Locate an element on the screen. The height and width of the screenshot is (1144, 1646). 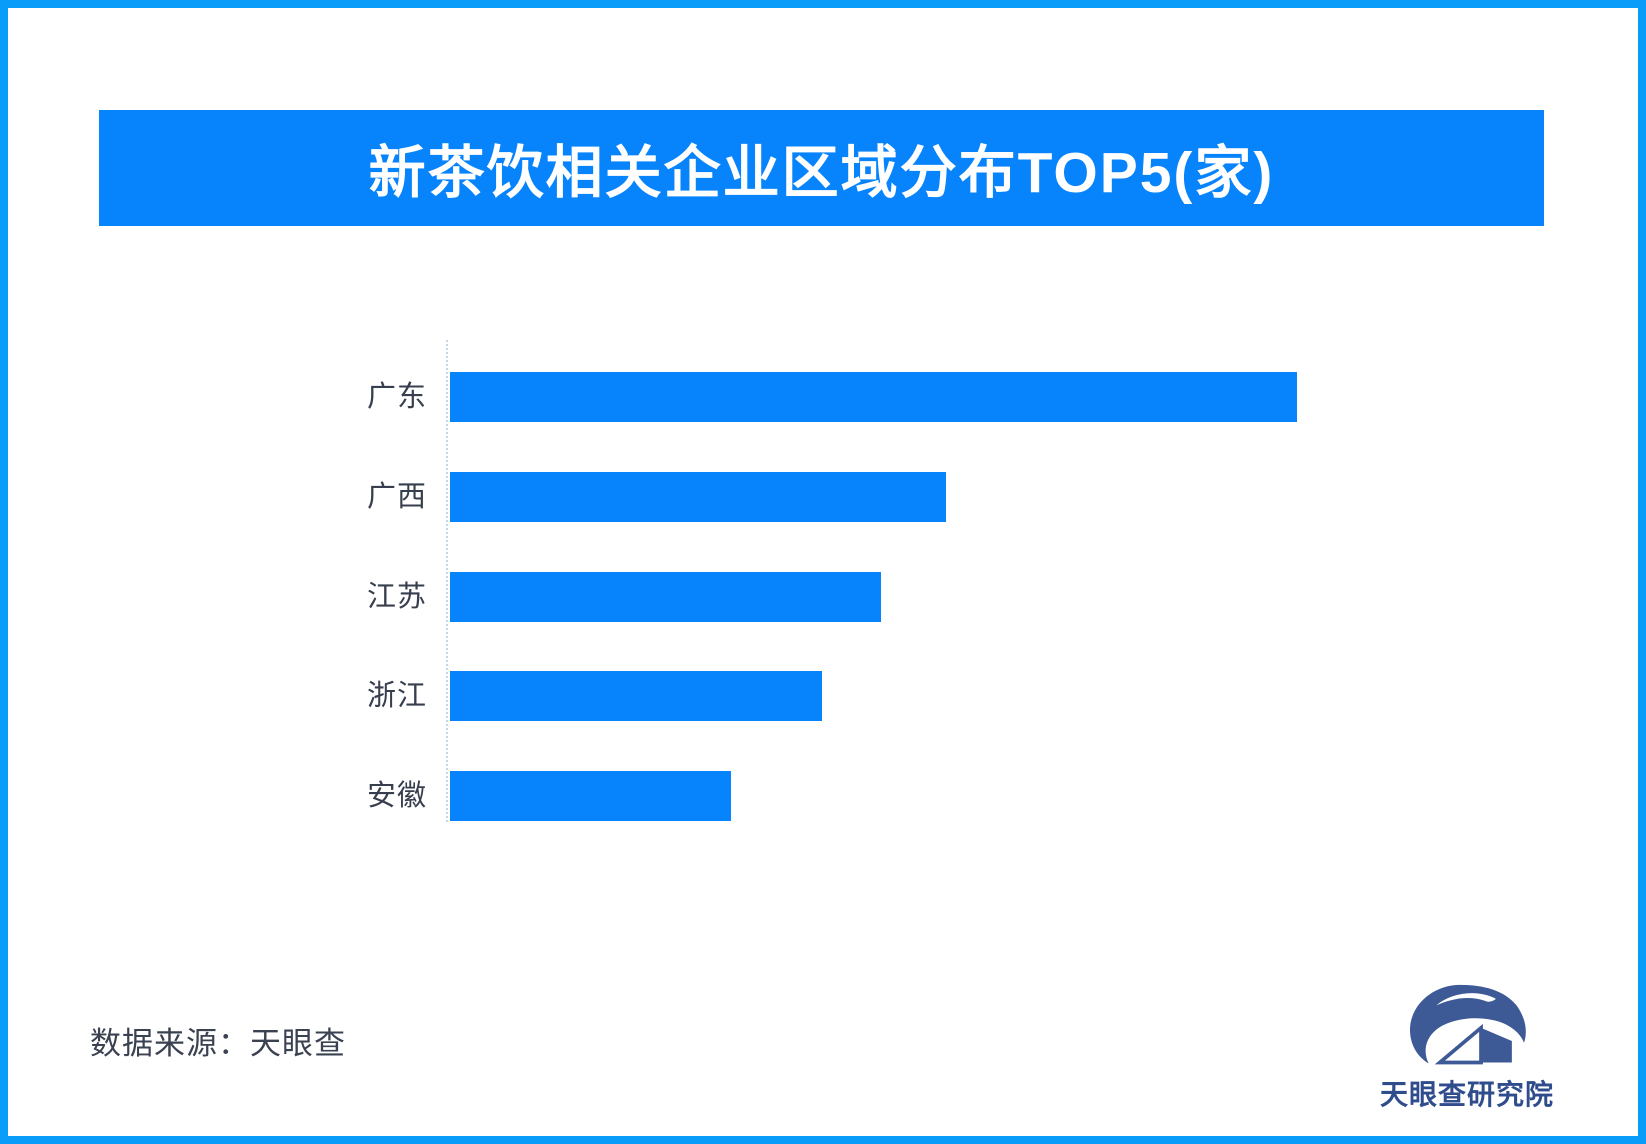
bar-label: 广西 is located at coordinates (396, 496).